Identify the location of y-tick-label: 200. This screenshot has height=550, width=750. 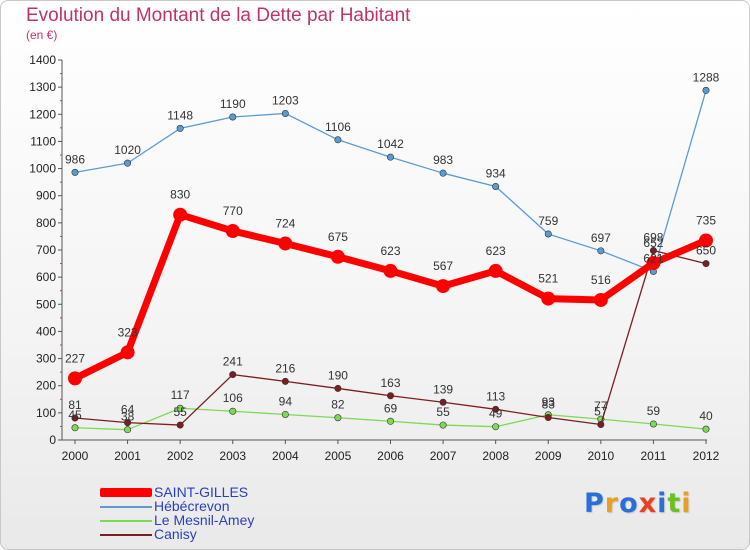
(46, 386).